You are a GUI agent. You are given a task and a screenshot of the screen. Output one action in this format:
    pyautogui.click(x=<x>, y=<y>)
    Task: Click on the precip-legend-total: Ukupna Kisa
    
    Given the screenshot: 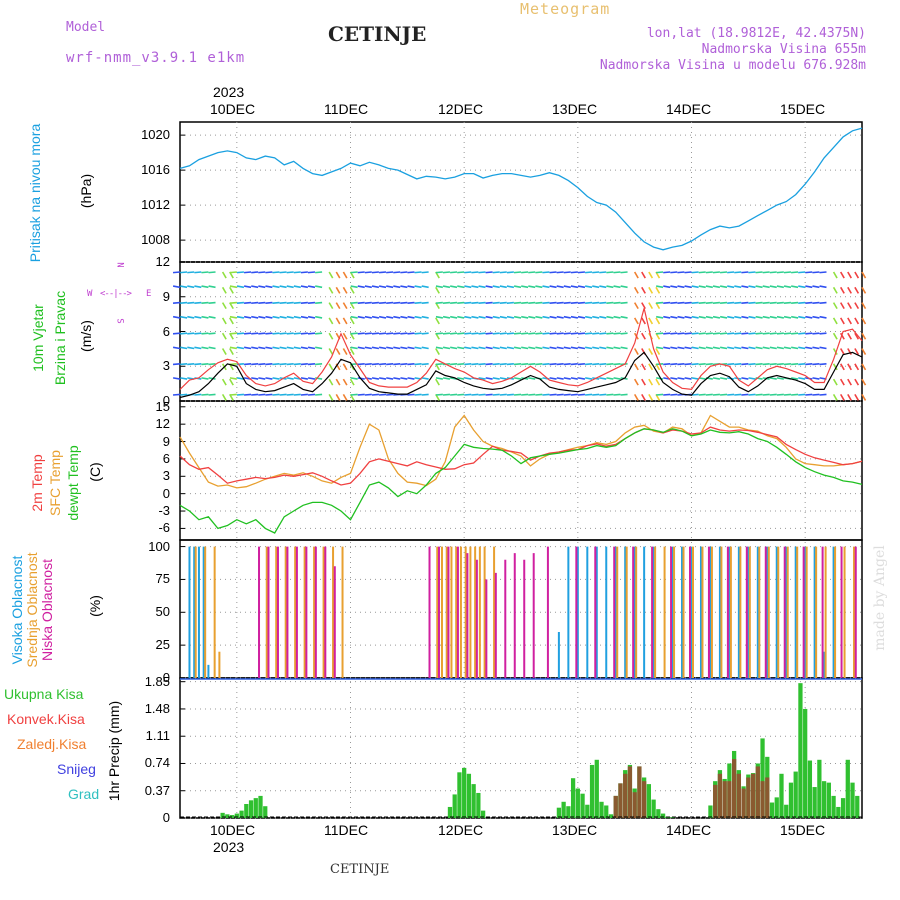 What is the action you would take?
    pyautogui.click(x=44, y=694)
    